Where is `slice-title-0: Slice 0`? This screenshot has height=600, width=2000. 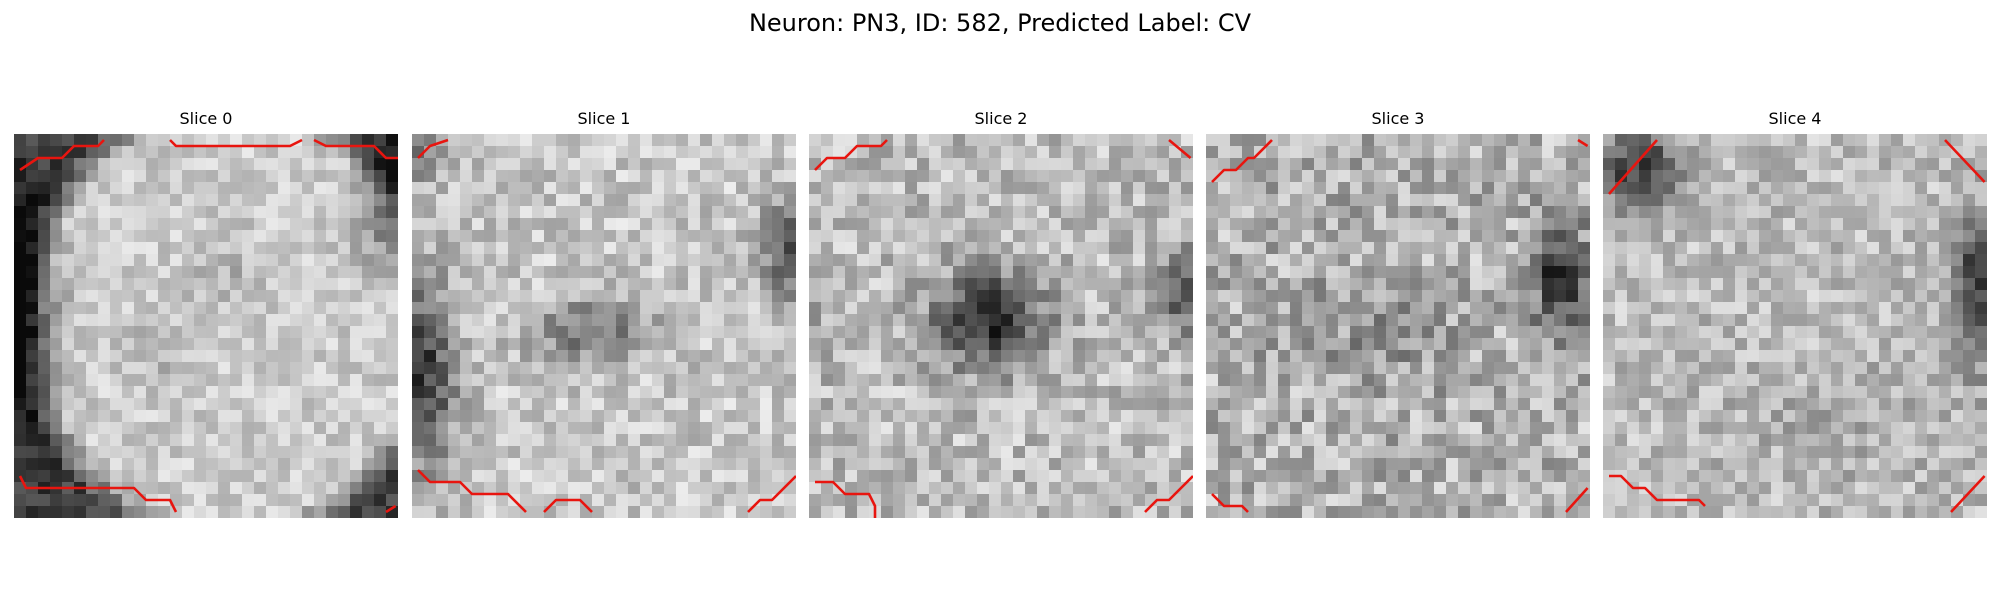
slice-title-0: Slice 0 is located at coordinates (206, 118).